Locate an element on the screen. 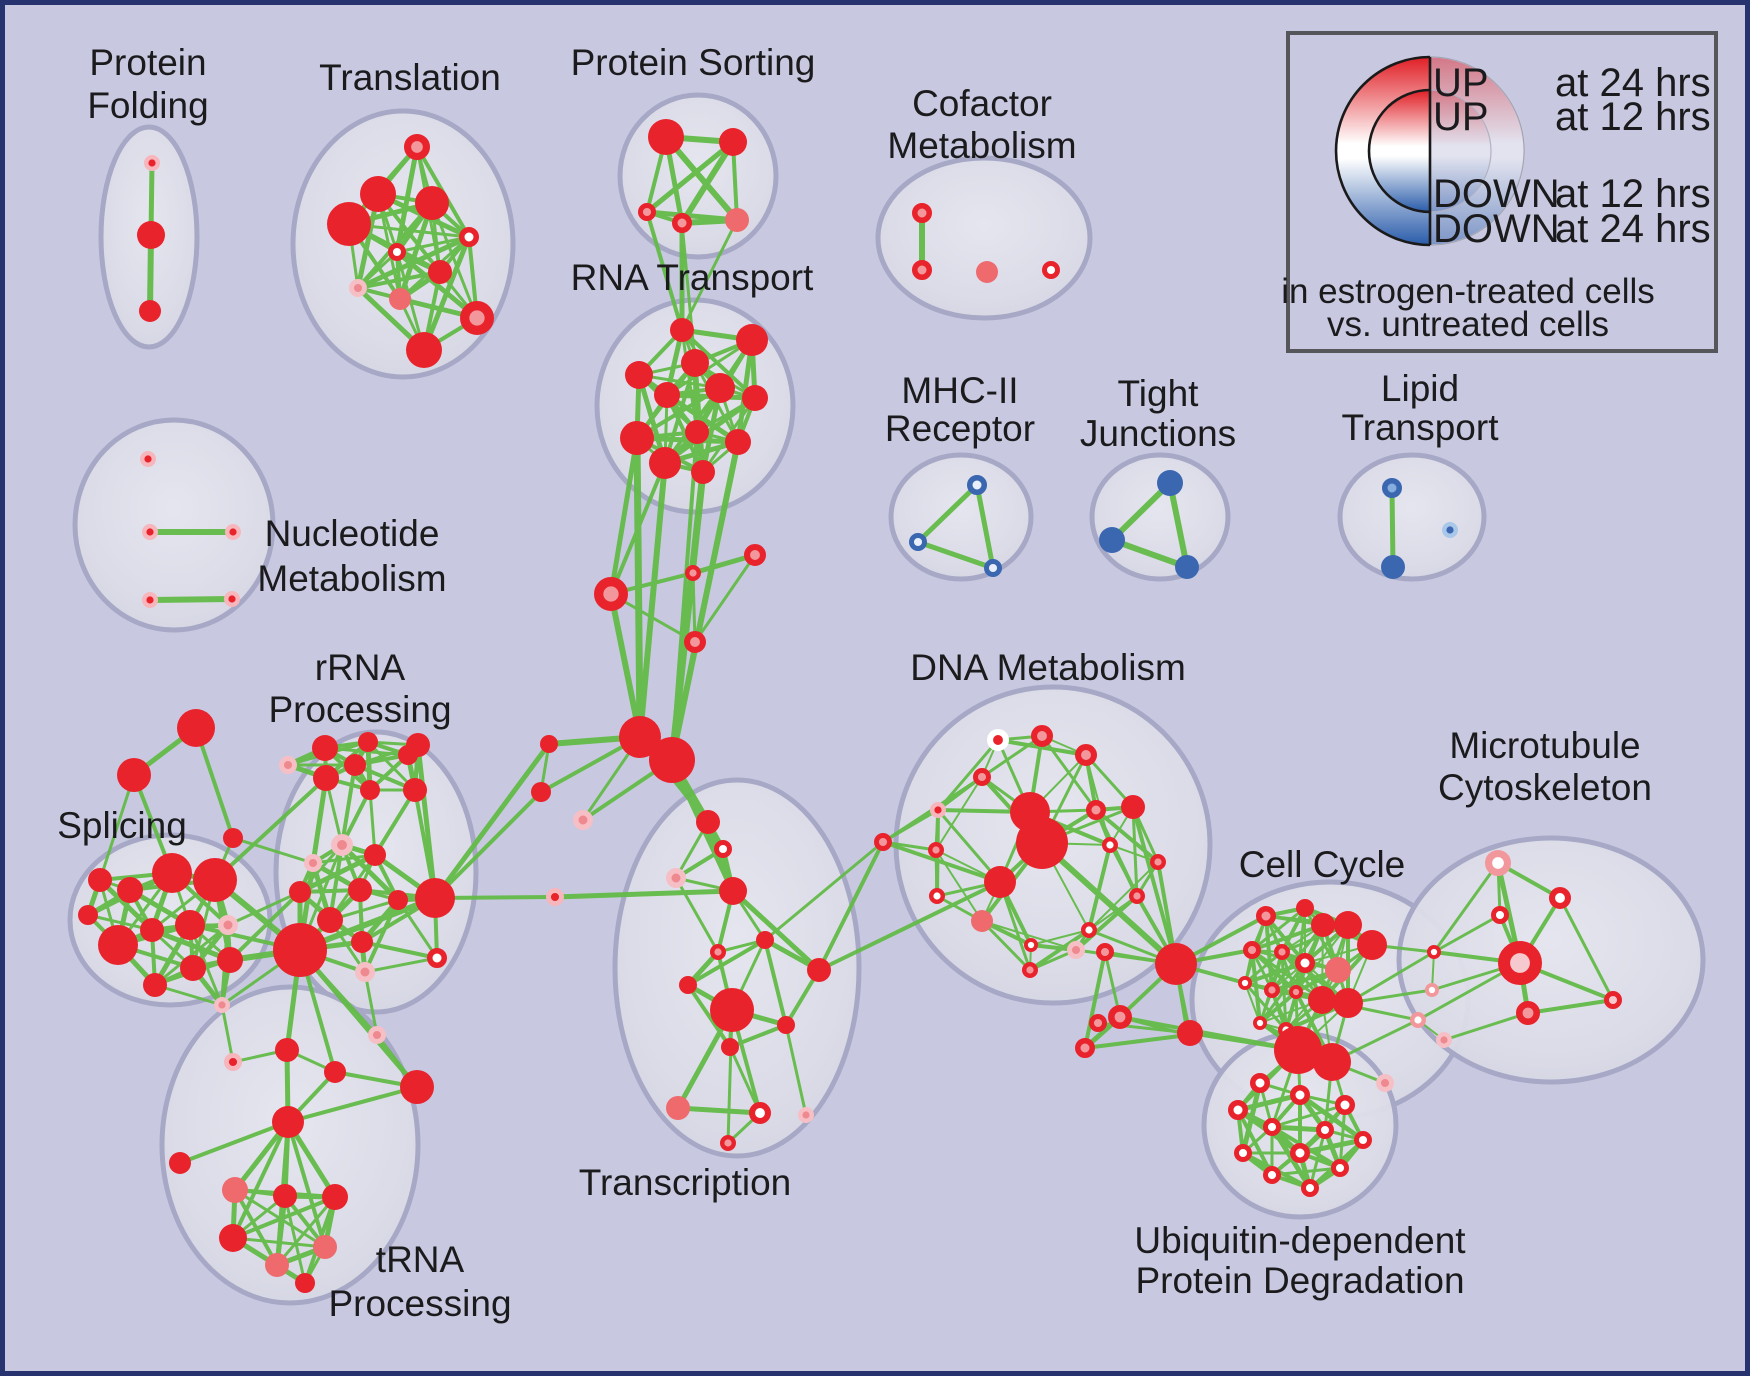 The image size is (1750, 1376). cluster-label-lipid-transport: Lipid is located at coordinates (1420, 388).